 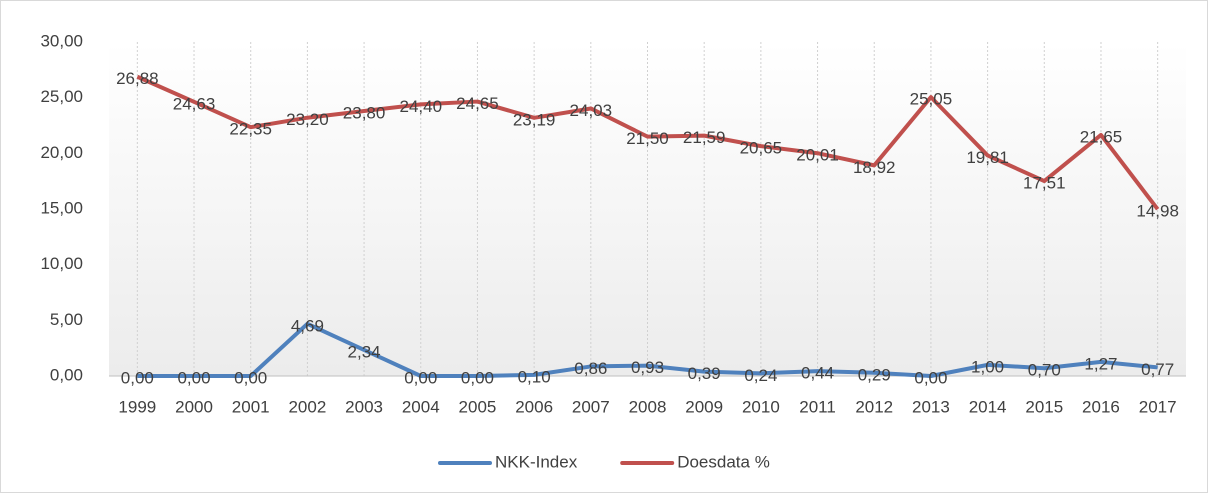 I want to click on x-tick-label: 2015, so click(x=1044, y=406).